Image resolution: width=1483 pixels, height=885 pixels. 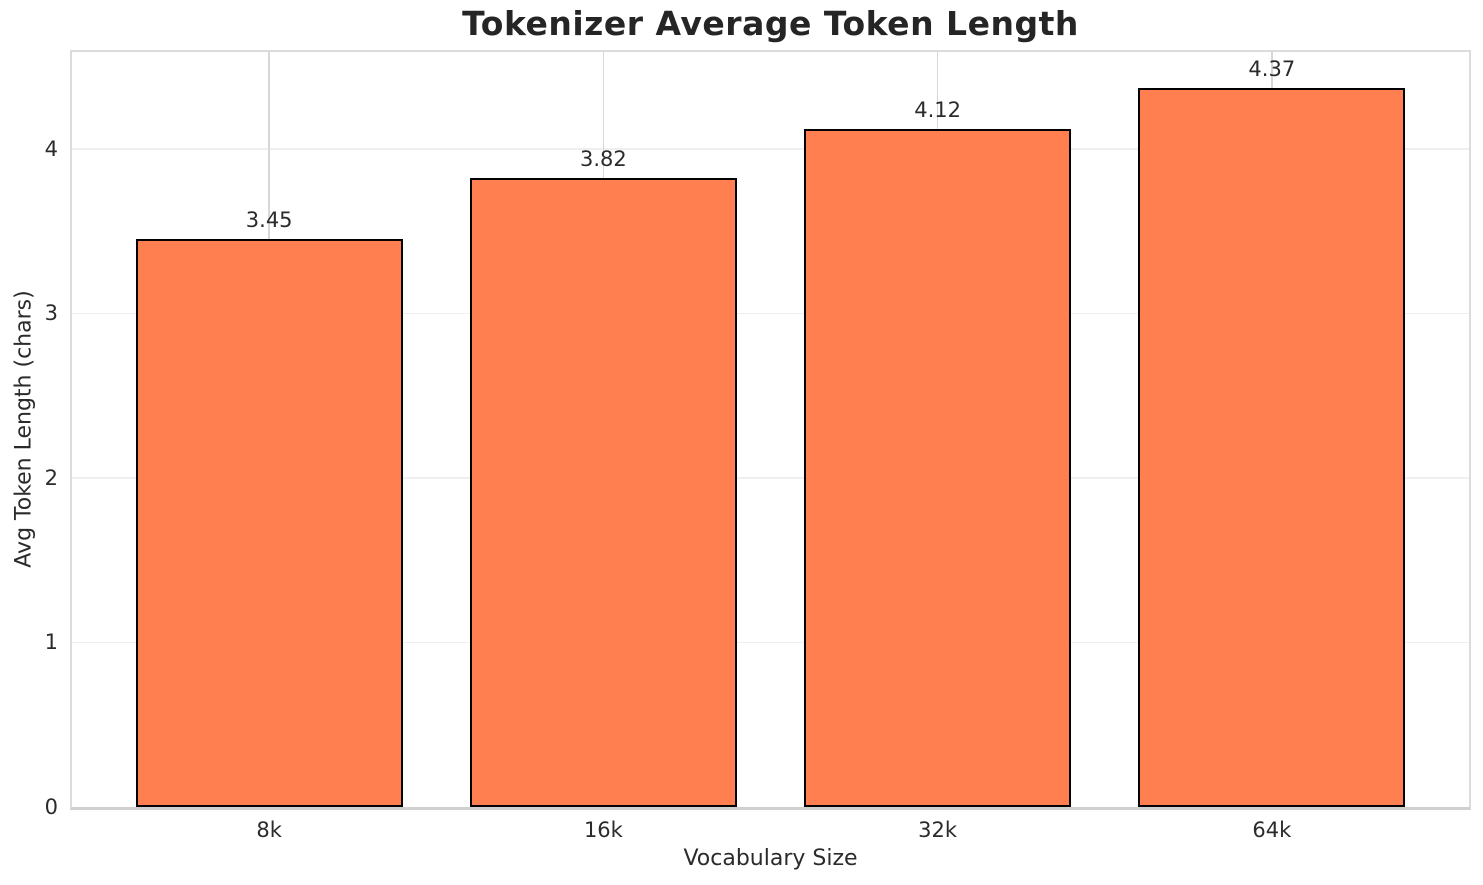 What do you see at coordinates (51, 807) in the screenshot?
I see `y-tick-label: 0` at bounding box center [51, 807].